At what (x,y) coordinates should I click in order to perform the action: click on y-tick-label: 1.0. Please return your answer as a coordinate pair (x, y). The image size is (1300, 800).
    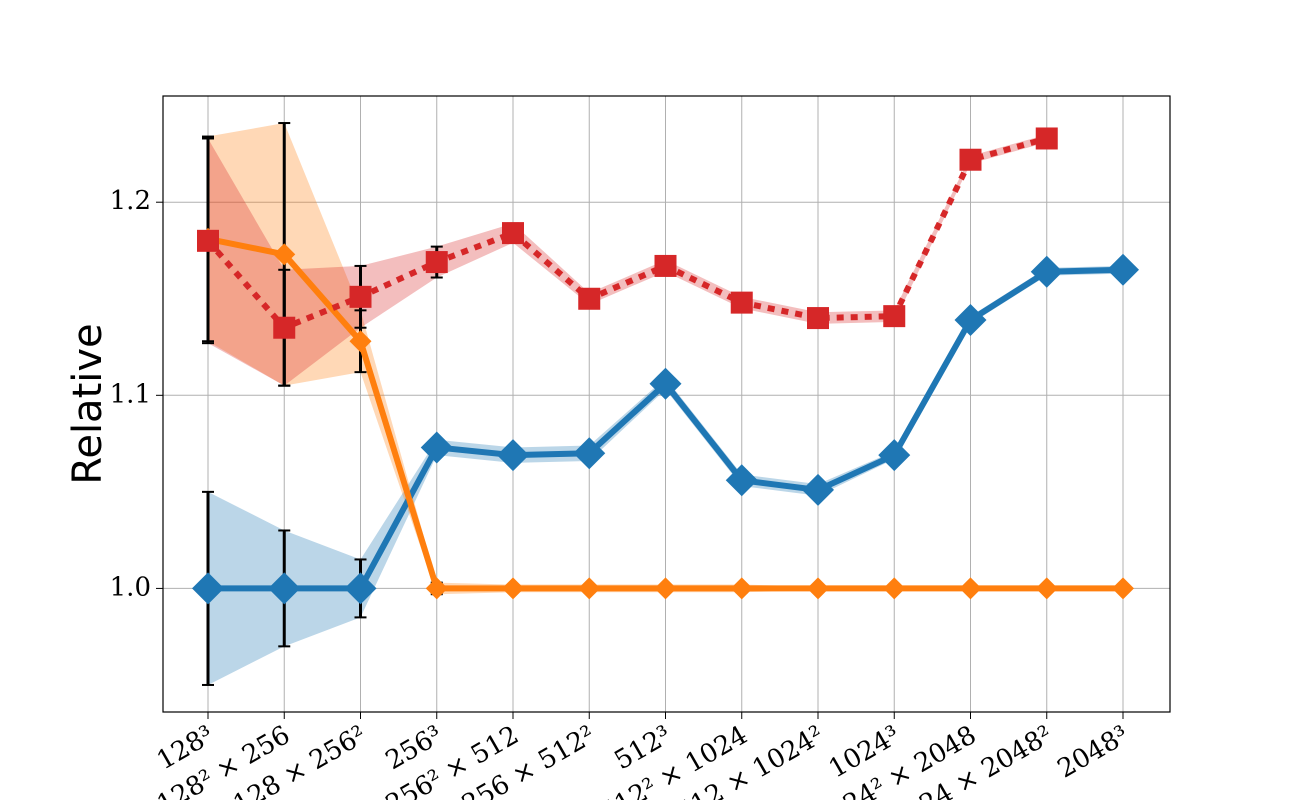
    Looking at the image, I should click on (130, 587).